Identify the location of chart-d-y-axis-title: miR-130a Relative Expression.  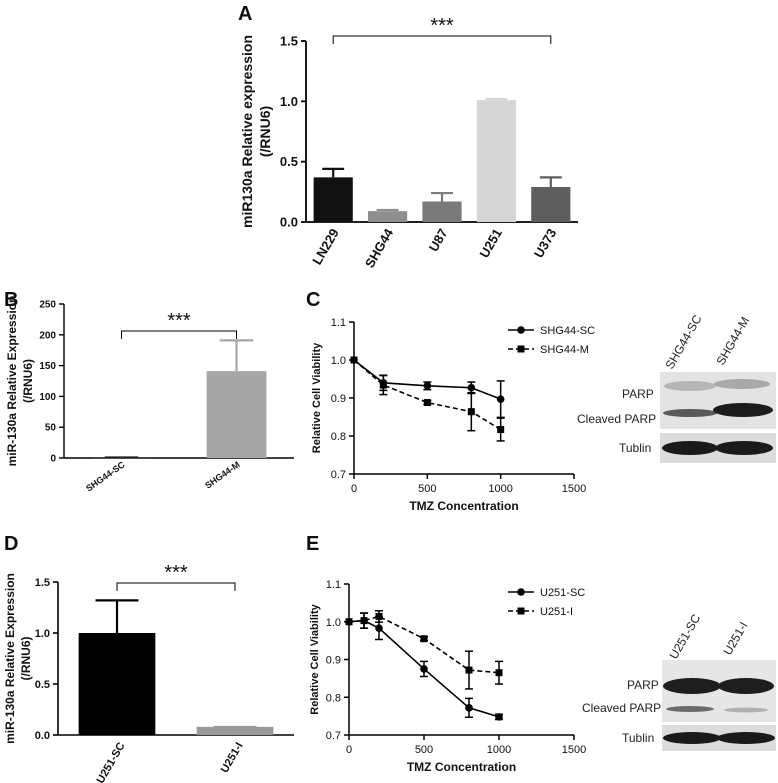
(10, 658).